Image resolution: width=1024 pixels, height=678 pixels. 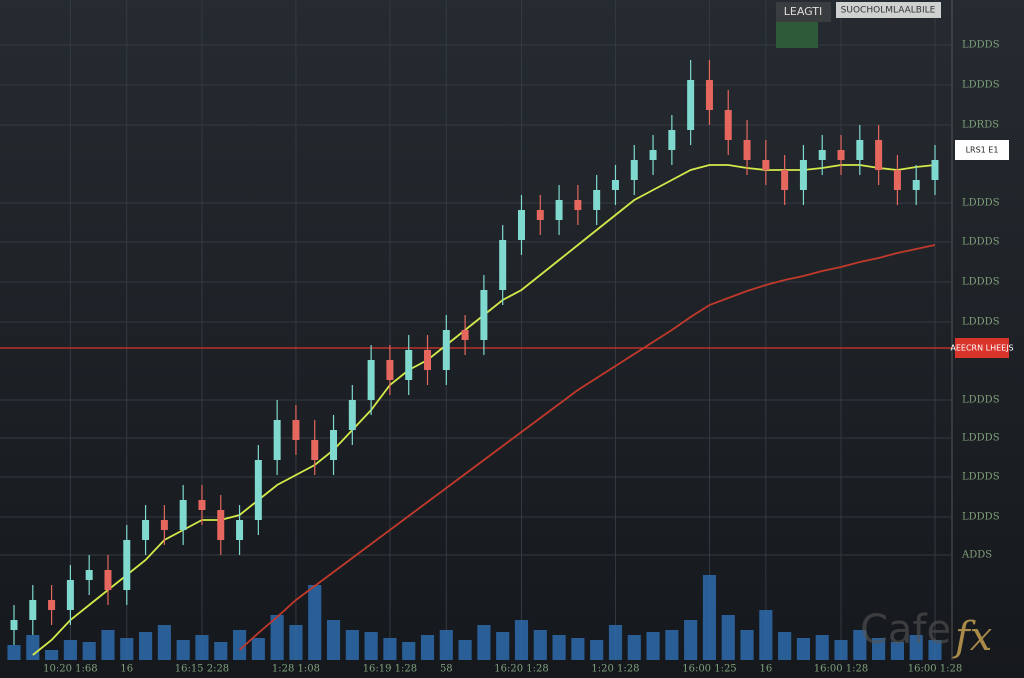 I want to click on legend-swatch, so click(x=797, y=35).